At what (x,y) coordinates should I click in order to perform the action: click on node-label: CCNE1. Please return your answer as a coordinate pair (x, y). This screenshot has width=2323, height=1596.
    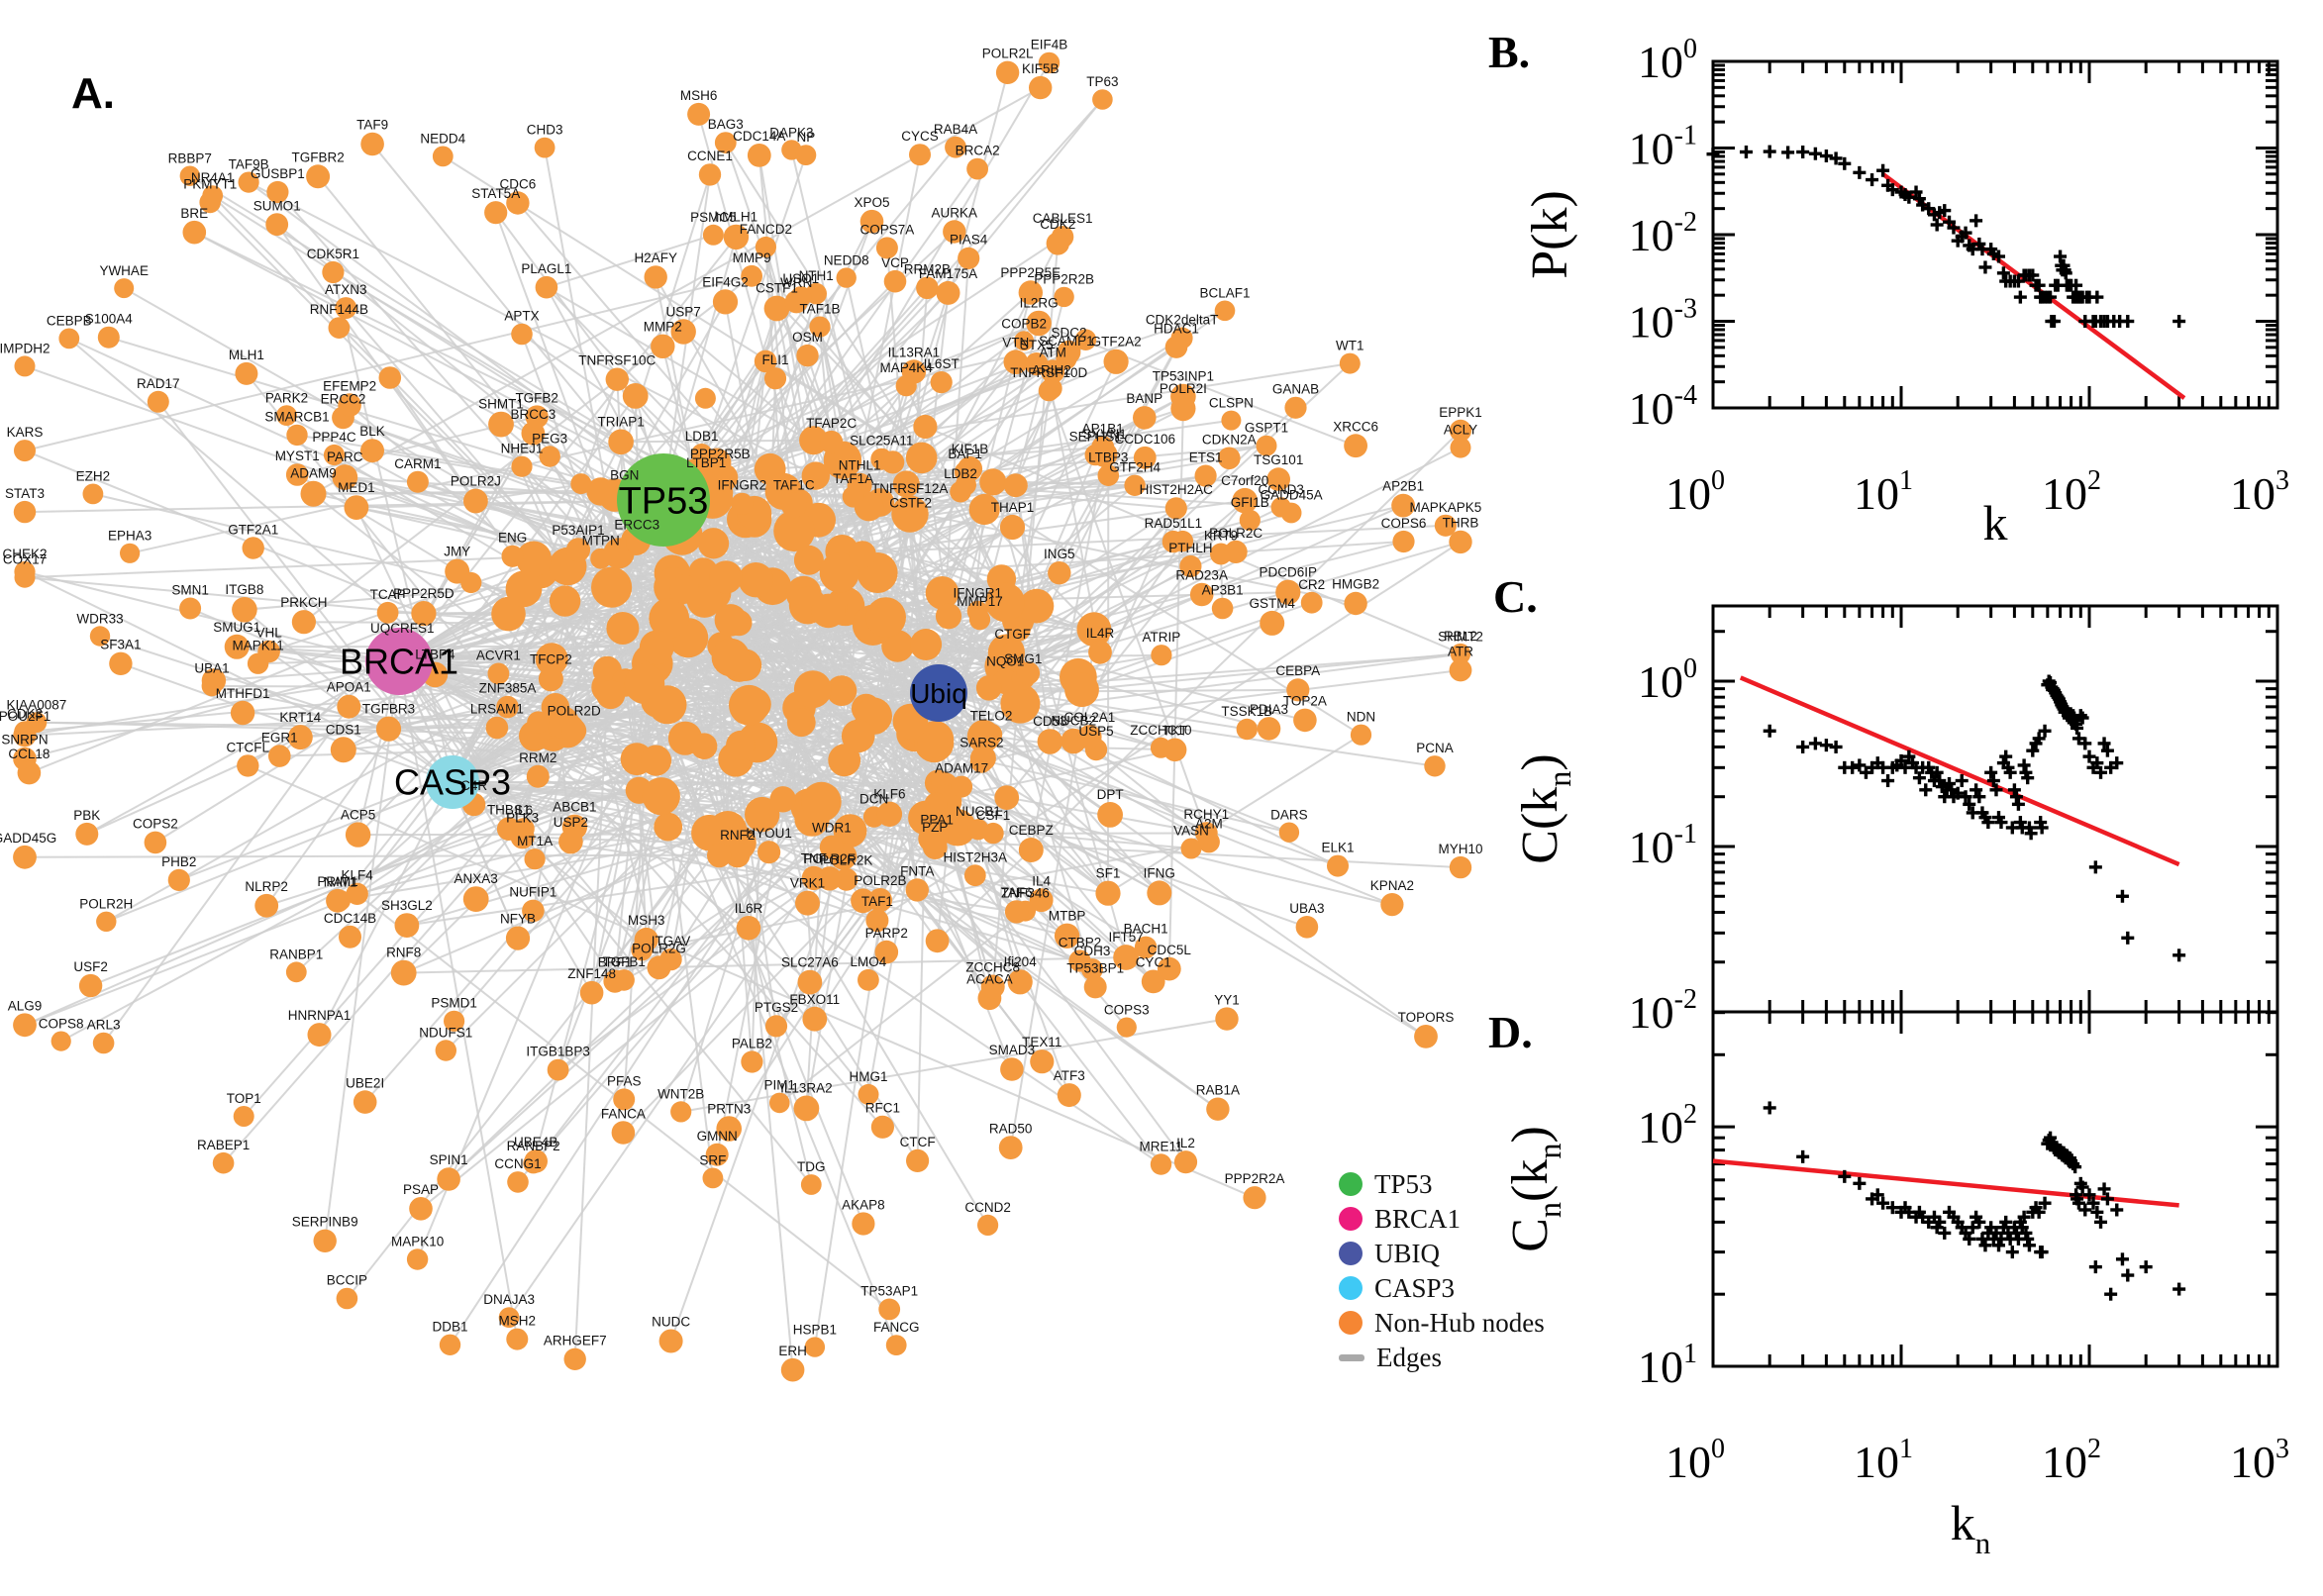
    Looking at the image, I should click on (710, 156).